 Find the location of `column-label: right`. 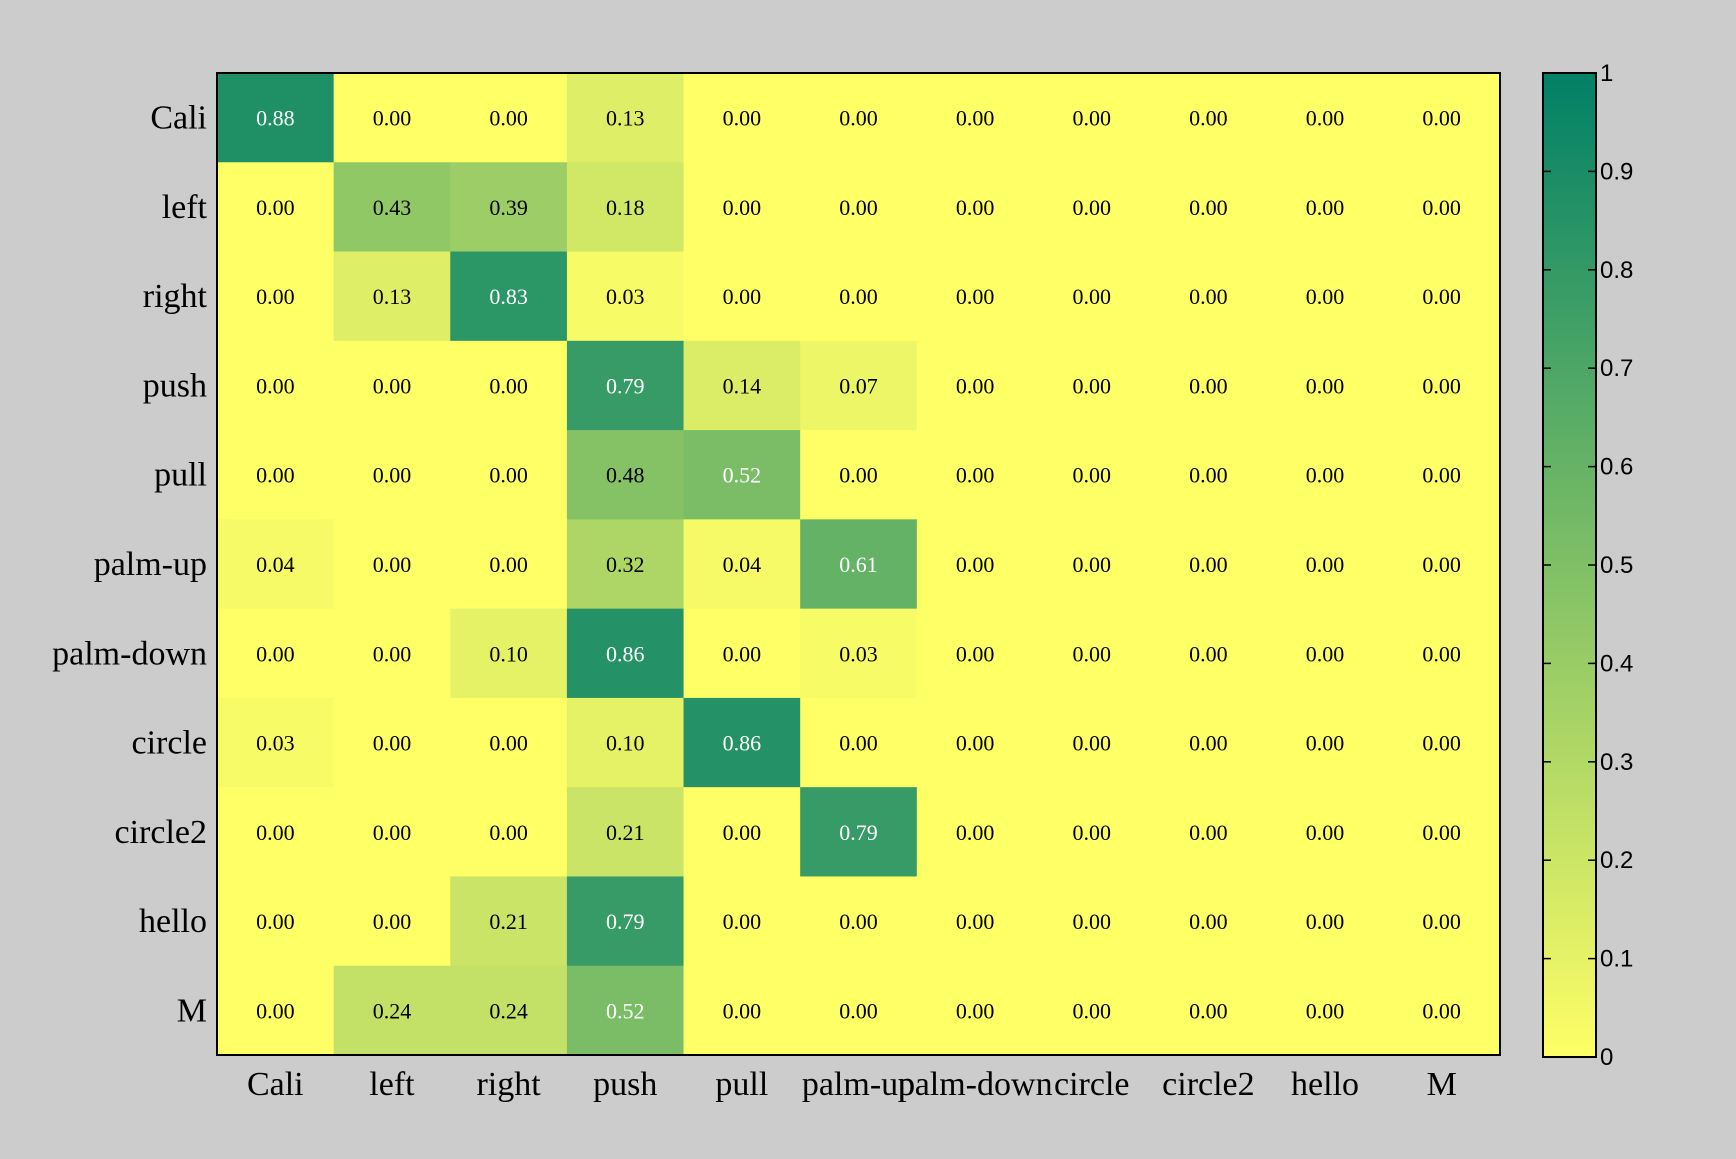

column-label: right is located at coordinates (508, 1084).